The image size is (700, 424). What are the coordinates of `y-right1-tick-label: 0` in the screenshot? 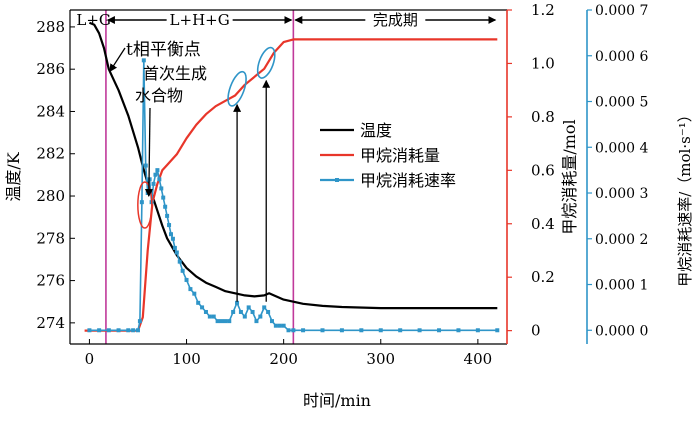 It's located at (536, 331).